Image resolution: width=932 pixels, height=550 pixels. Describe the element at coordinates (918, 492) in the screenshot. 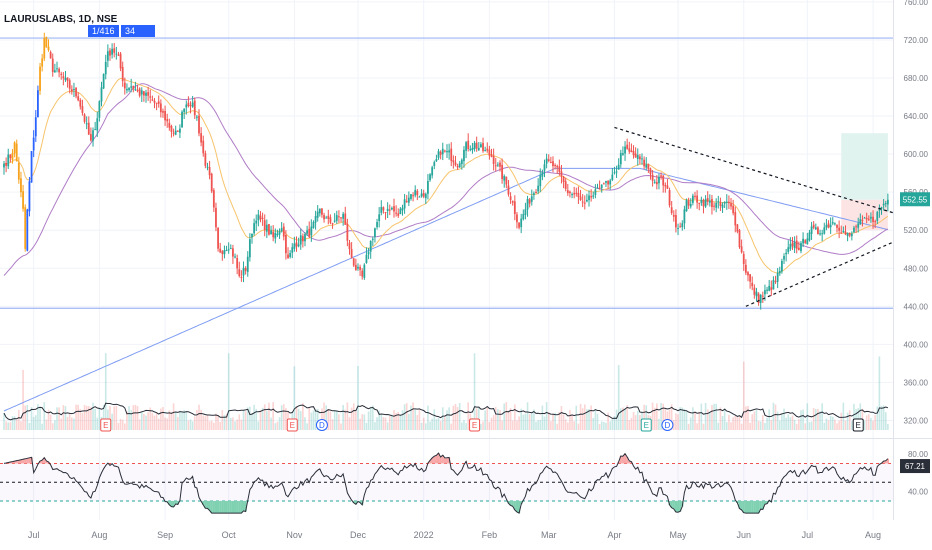

I see `rsi-tick-label: 40.00` at that location.